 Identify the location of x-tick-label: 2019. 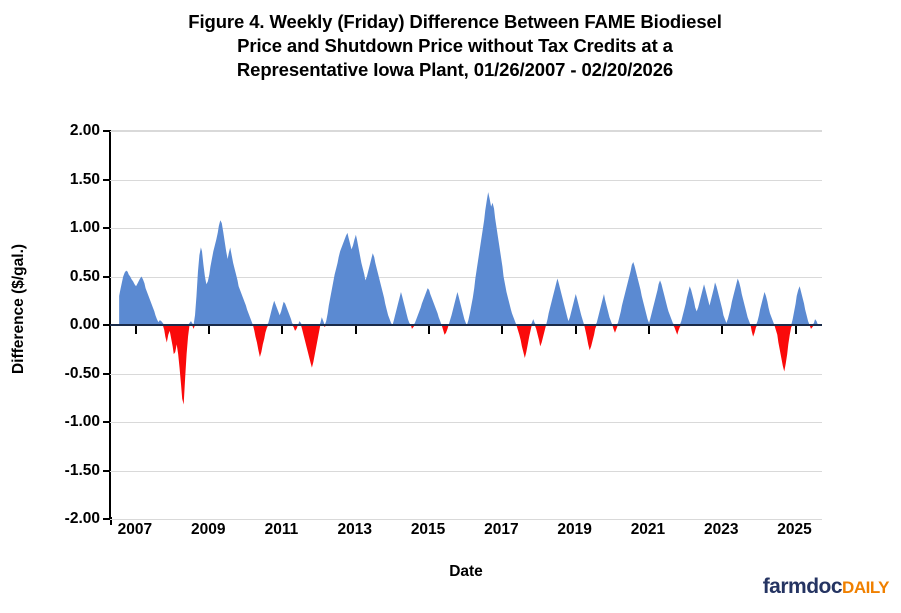
(574, 529).